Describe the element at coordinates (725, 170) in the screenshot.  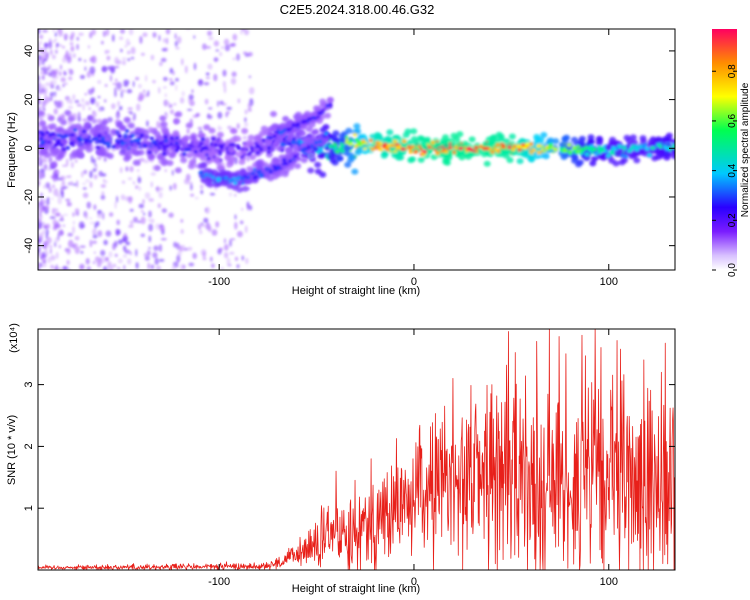
I see `colorbar-ticks: 0.0 0.2 0.4 0.6 0.8` at that location.